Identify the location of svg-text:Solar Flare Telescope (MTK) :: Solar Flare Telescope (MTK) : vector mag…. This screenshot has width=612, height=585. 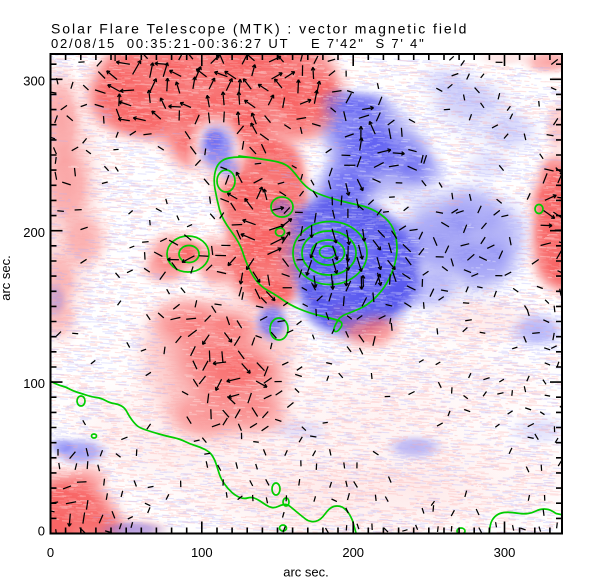
(259, 29).